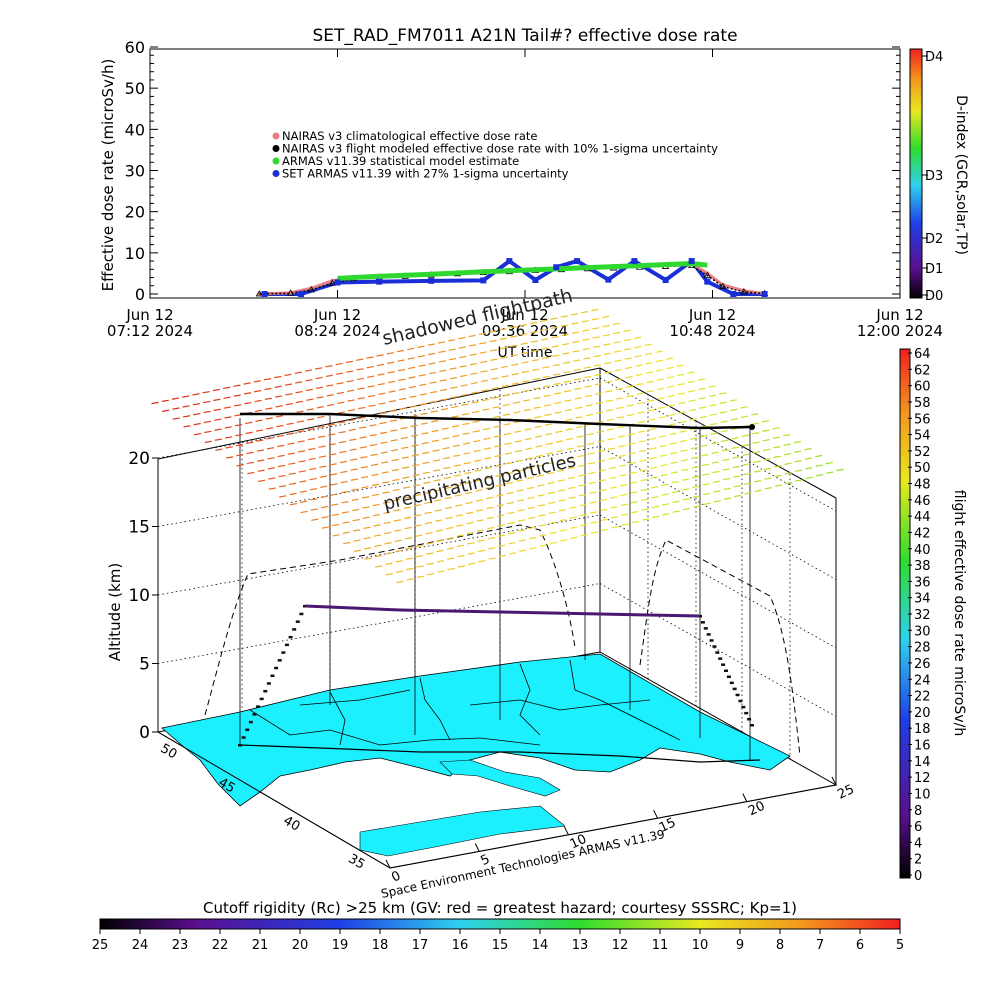 The image size is (1000, 1000). I want to click on cutoff-tick-label: 23, so click(180, 945).